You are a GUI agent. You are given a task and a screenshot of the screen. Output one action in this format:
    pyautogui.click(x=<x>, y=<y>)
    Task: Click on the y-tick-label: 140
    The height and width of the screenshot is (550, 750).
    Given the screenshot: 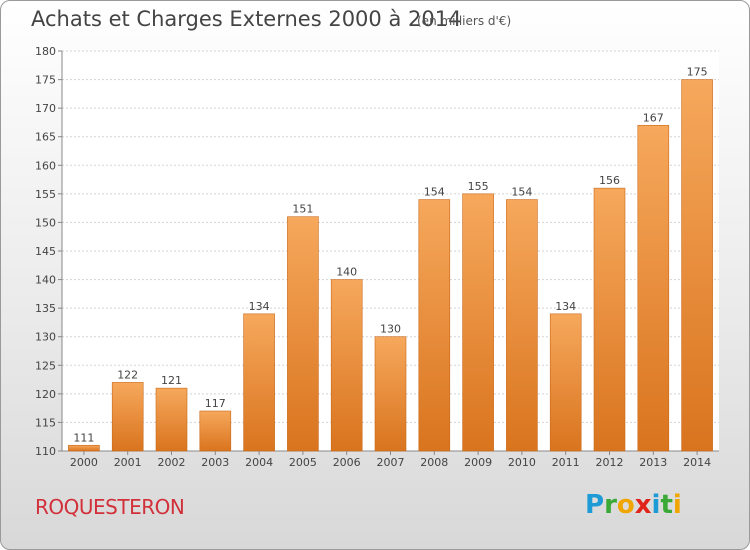 What is the action you would take?
    pyautogui.click(x=45, y=280)
    